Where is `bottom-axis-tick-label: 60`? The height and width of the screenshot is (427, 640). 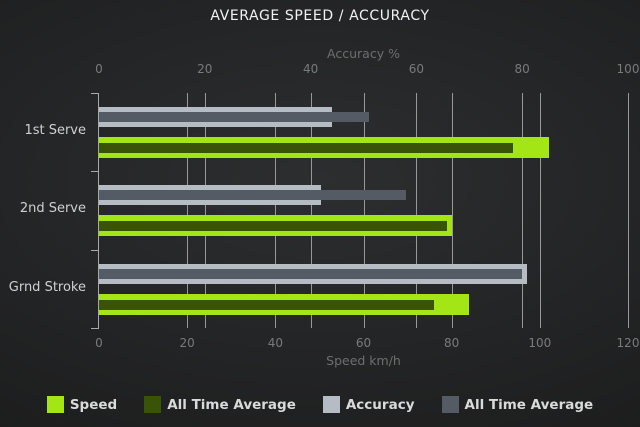 bottom-axis-tick-label: 60 is located at coordinates (363, 343).